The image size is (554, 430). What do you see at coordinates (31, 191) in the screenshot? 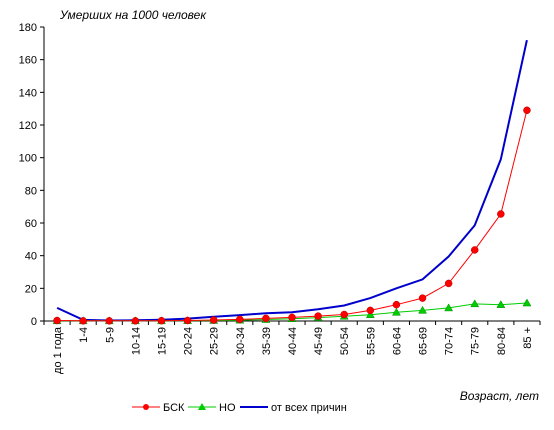
I see `y-tick-label: 80` at bounding box center [31, 191].